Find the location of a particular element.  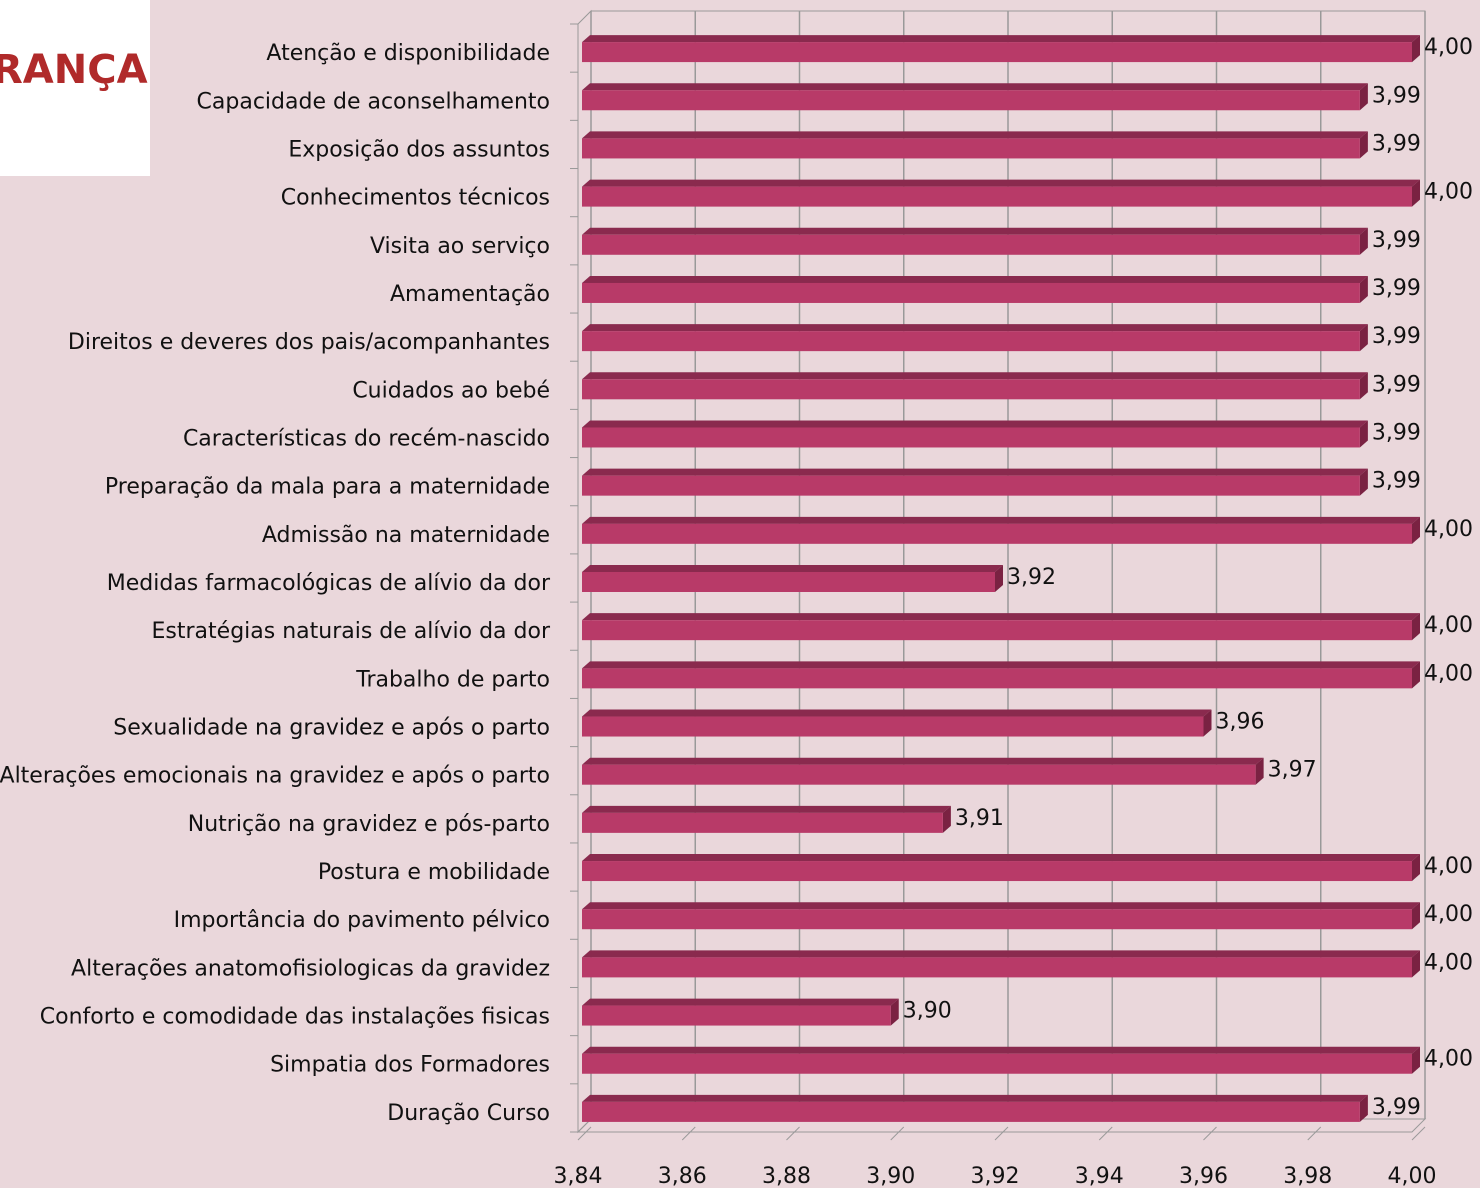

y-tick-label: Sexualidade na gravidez e após o parto is located at coordinates (331, 728).